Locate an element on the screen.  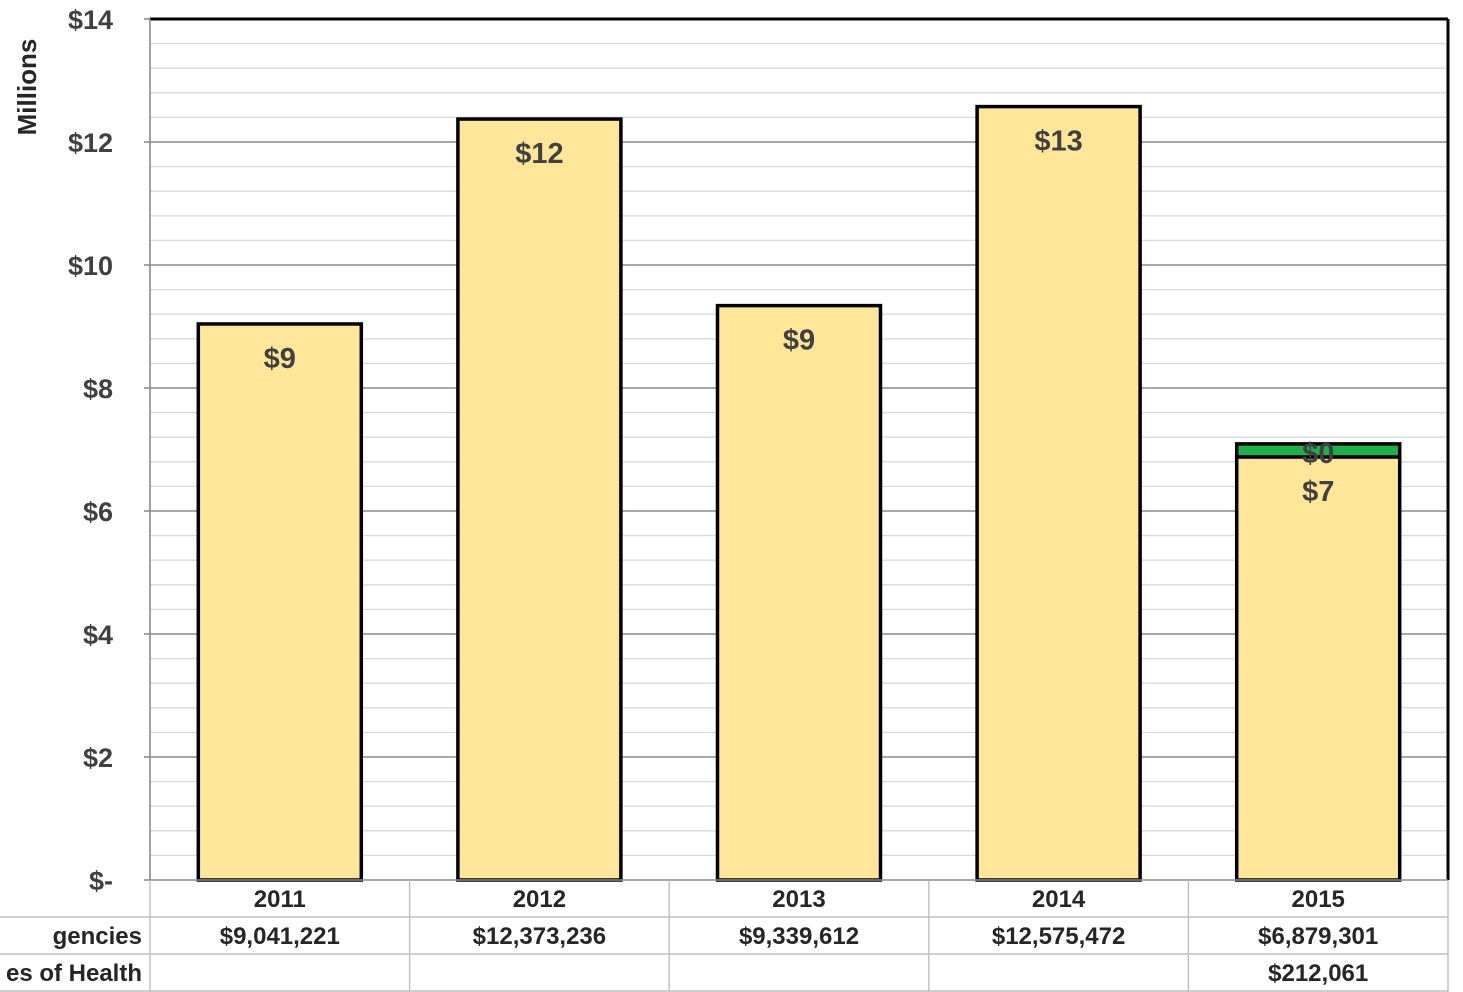
bar-value-label: $7 is located at coordinates (1318, 492).